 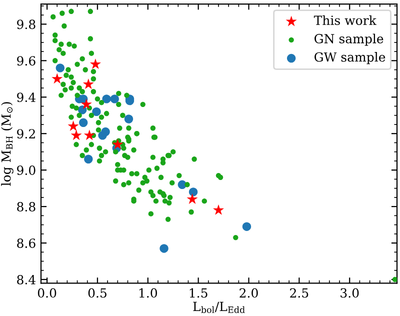 I want to click on y-tick-label: 9.8, so click(x=26, y=25).